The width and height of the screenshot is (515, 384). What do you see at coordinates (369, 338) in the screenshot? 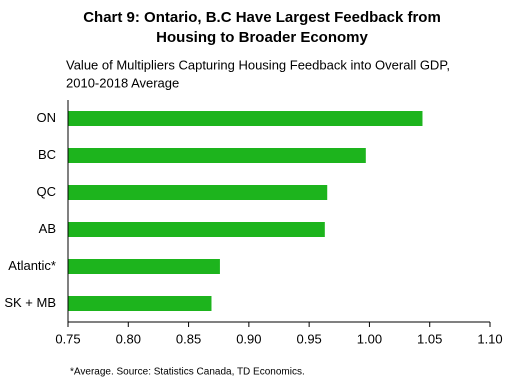
I see `x-tick-label: 1.00` at bounding box center [369, 338].